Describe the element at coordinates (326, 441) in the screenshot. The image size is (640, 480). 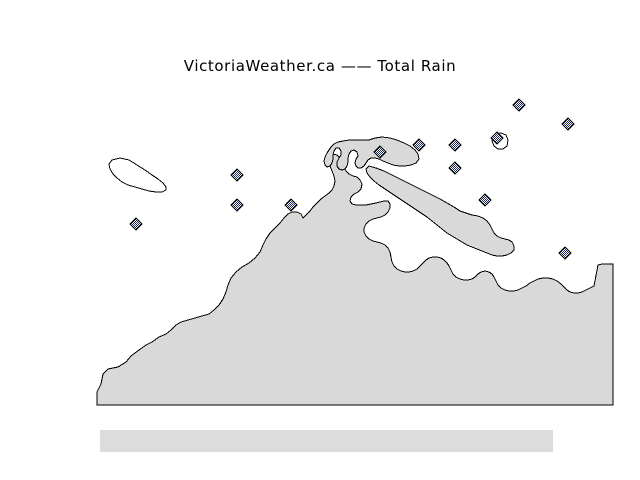
I see `legend-bar` at that location.